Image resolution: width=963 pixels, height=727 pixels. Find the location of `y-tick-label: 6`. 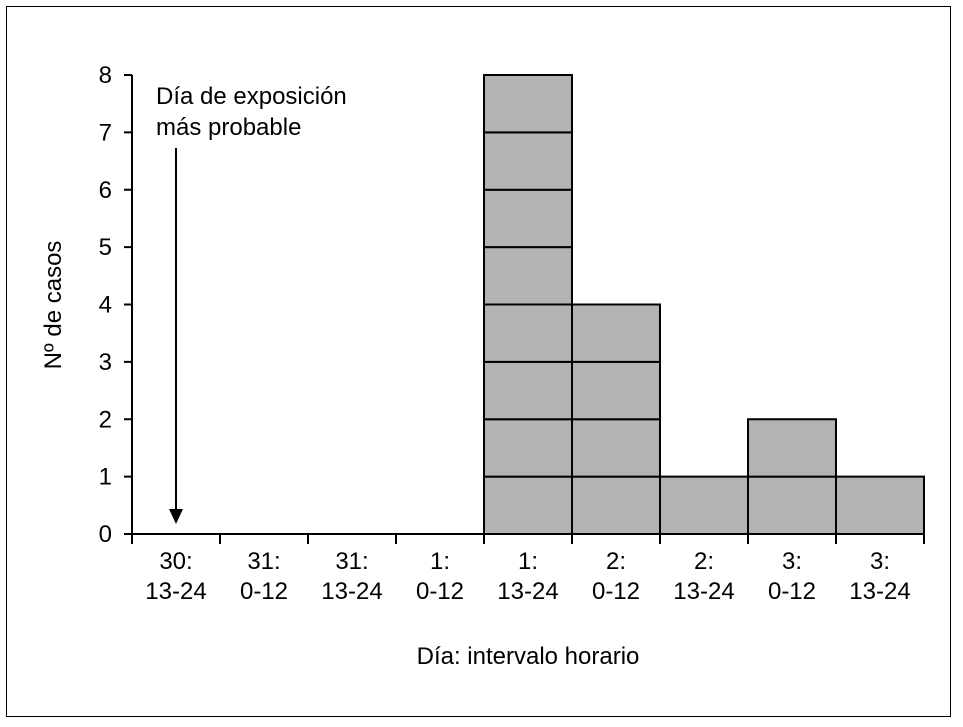

y-tick-label: 6 is located at coordinates (105, 190).